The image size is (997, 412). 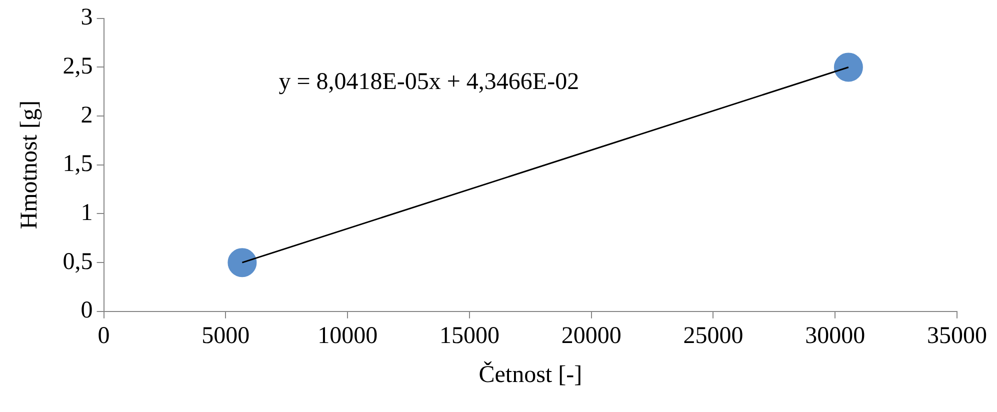 What do you see at coordinates (469, 336) in the screenshot?
I see `x-tick-label: 15000` at bounding box center [469, 336].